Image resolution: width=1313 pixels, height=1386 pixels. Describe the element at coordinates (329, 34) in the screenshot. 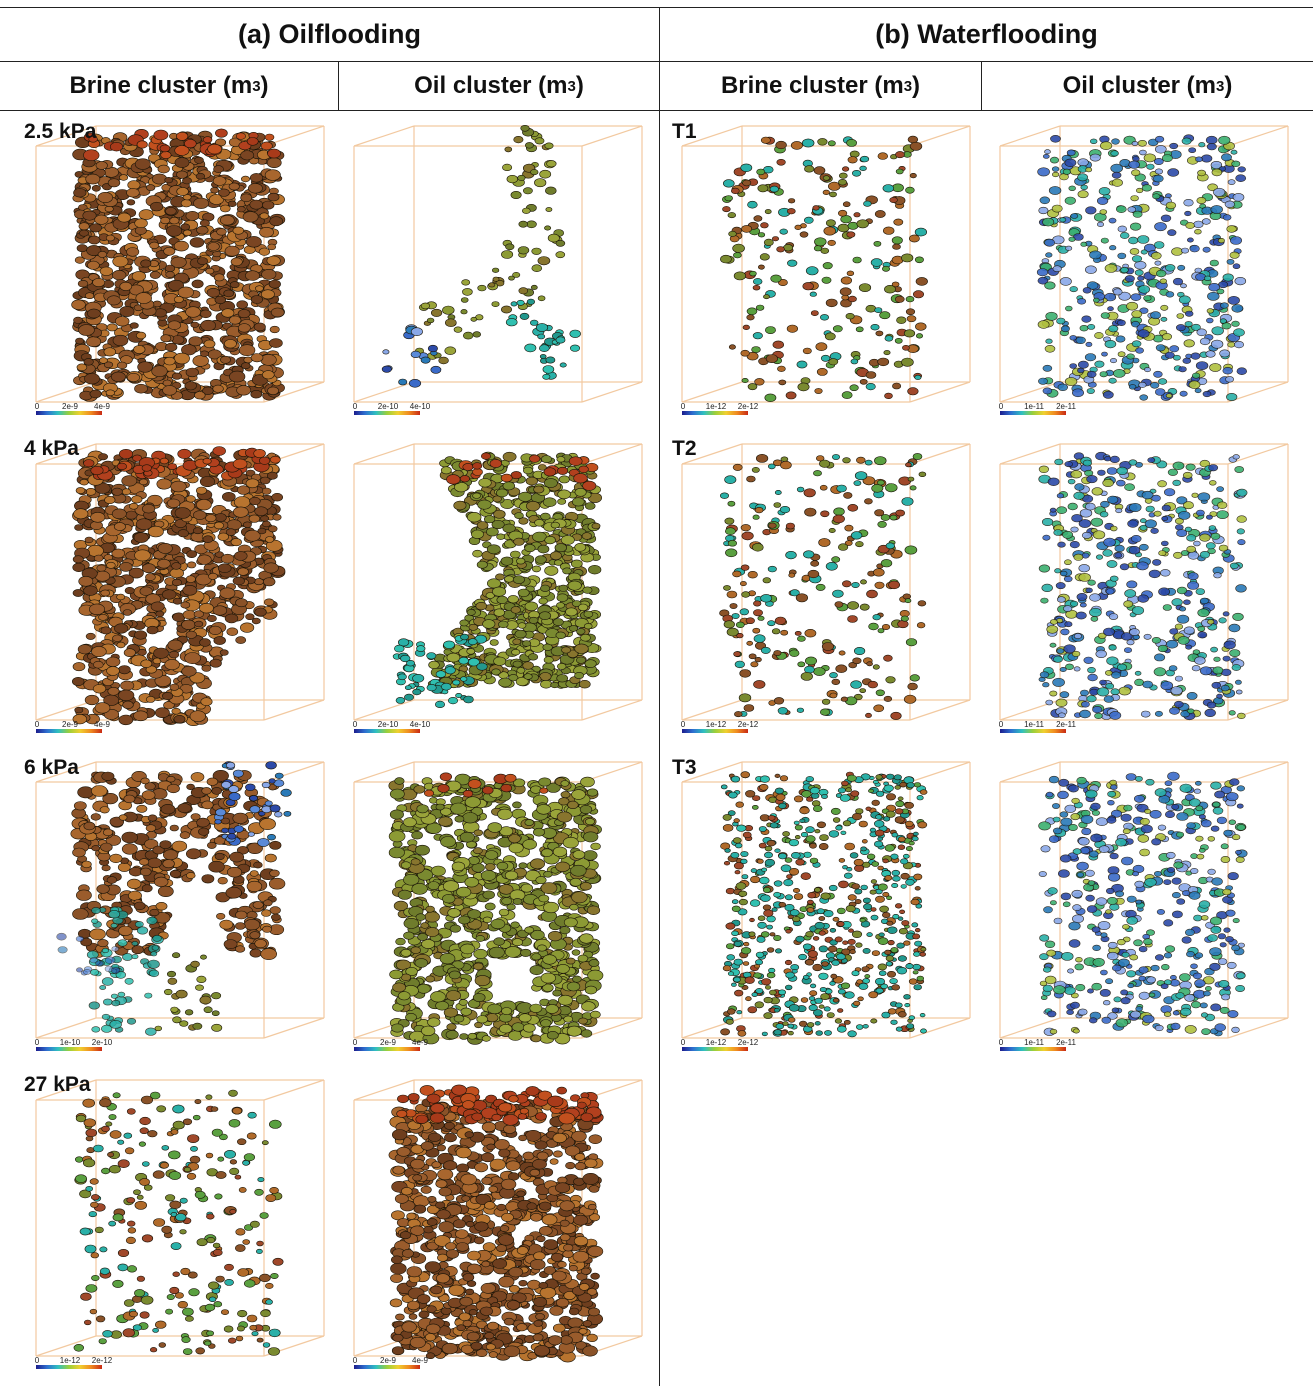

I see `header-oilflooding: (a) Oilflooding` at that location.